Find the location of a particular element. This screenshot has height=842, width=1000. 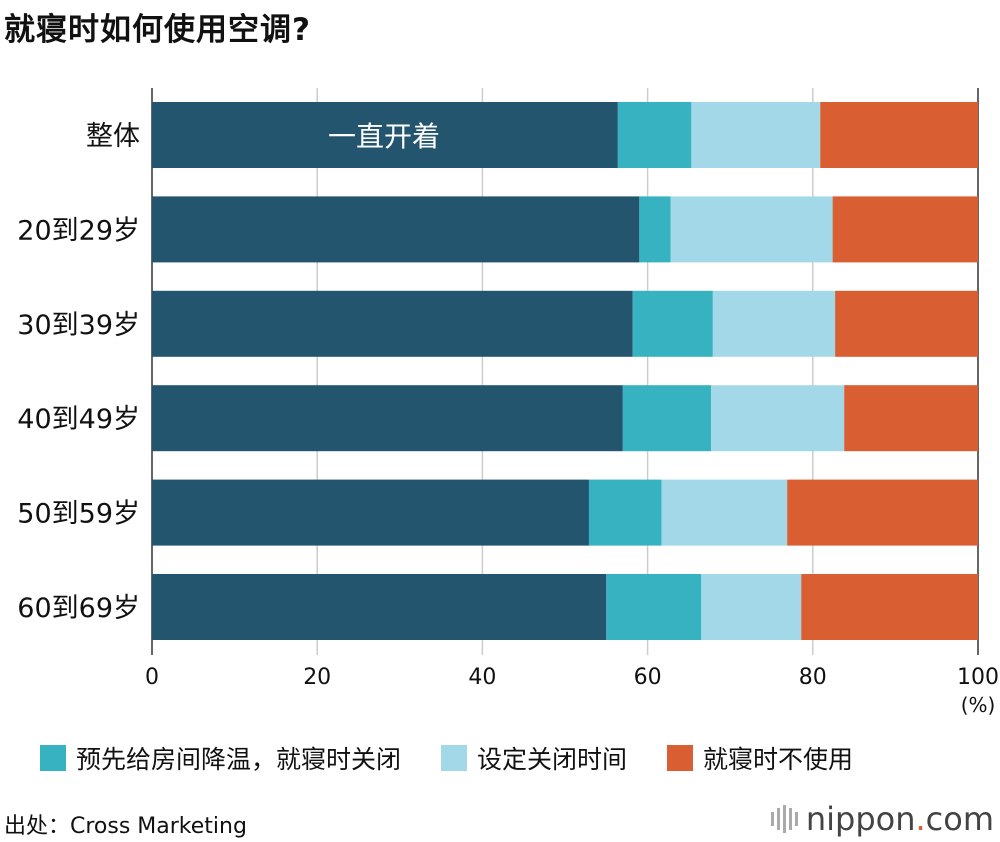

legend-item: 设定关闭时间 is located at coordinates (534, 758).